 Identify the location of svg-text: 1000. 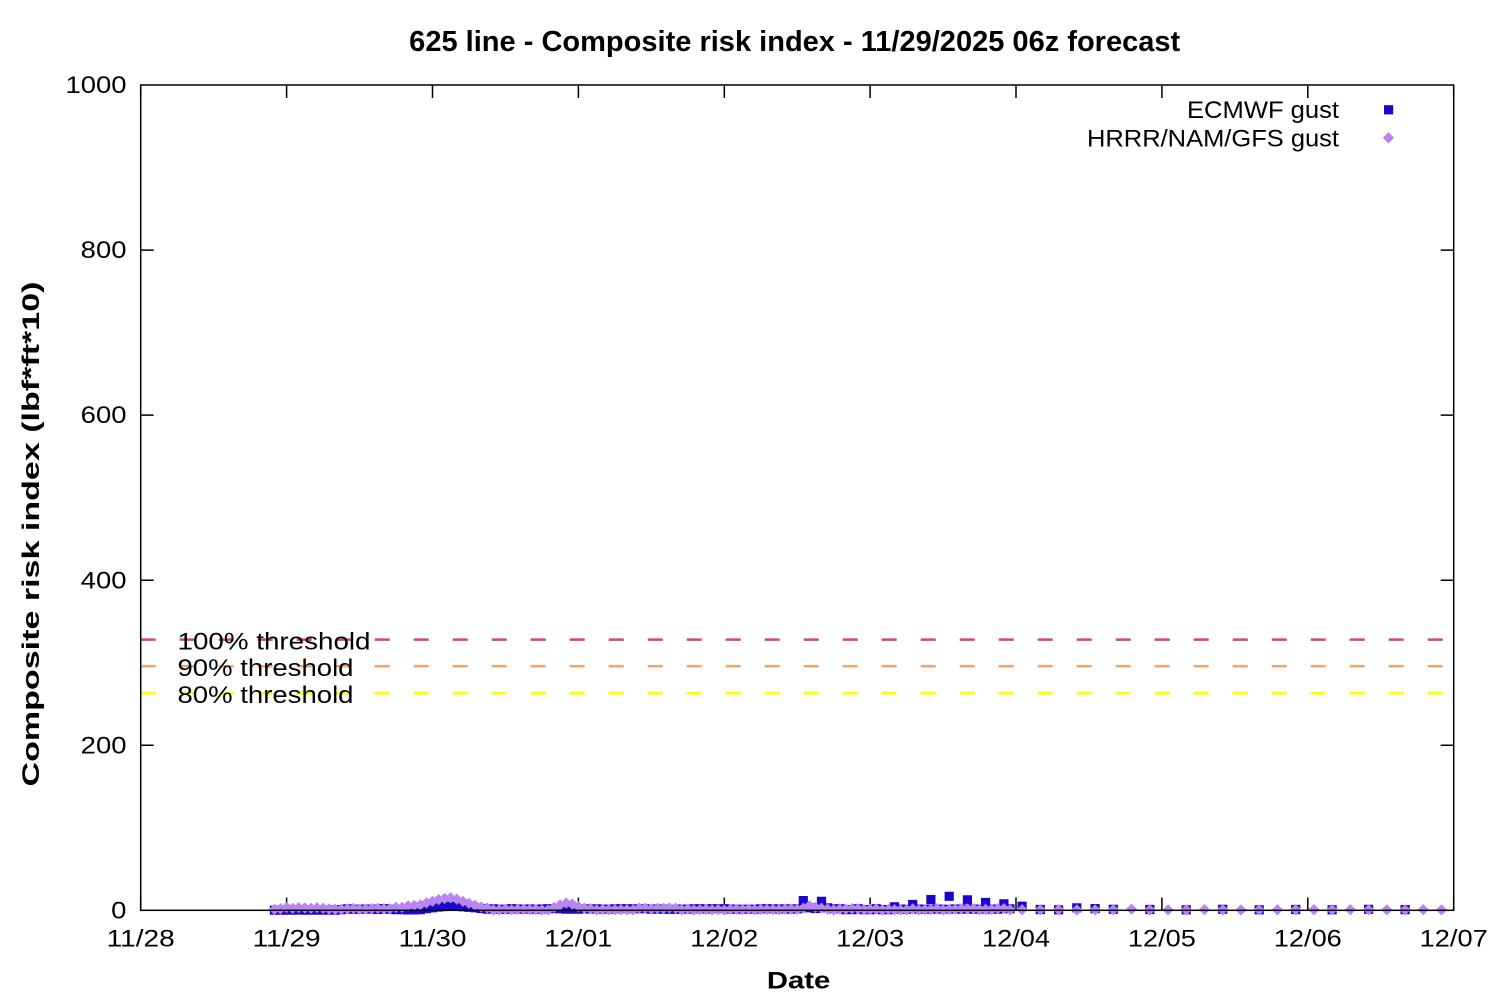
(96, 85).